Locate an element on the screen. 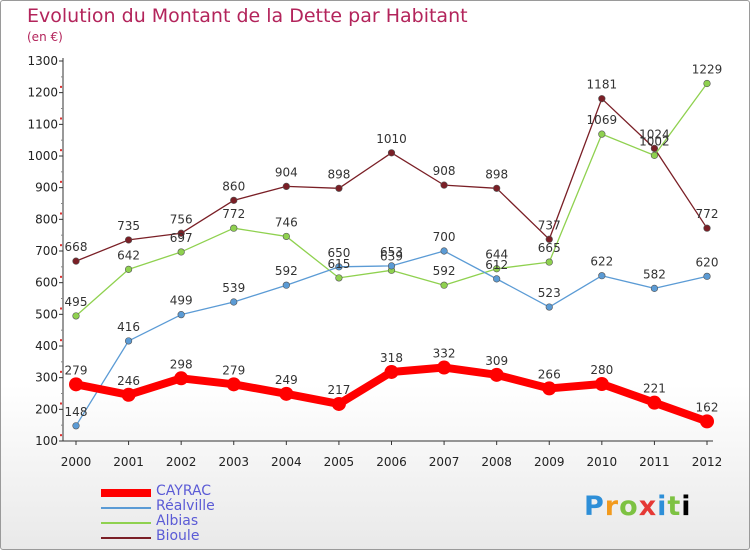  y-tick-label: 400 is located at coordinates (46, 346).